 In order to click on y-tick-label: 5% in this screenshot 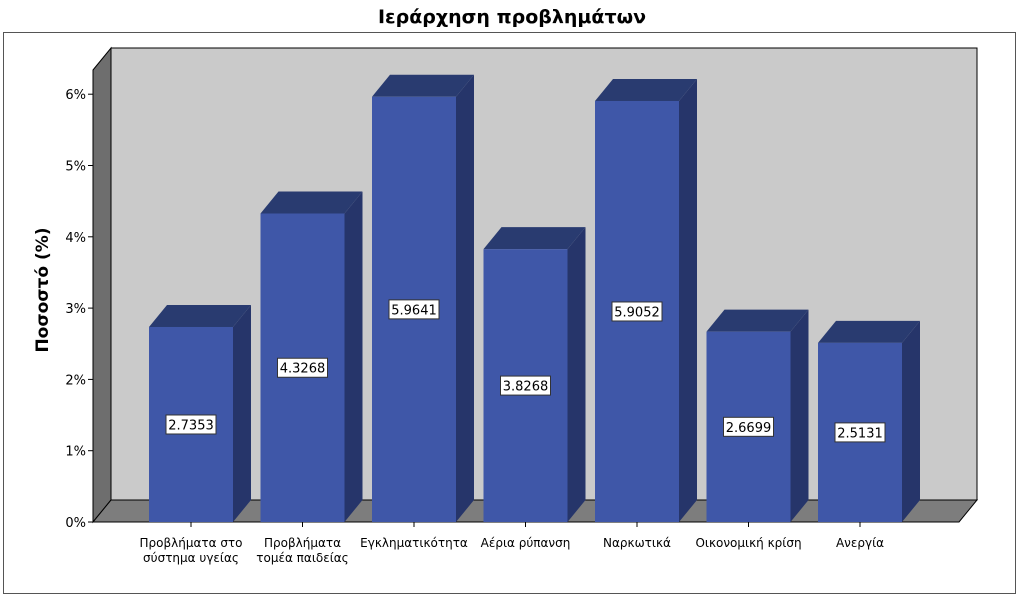, I will do `click(75, 167)`.